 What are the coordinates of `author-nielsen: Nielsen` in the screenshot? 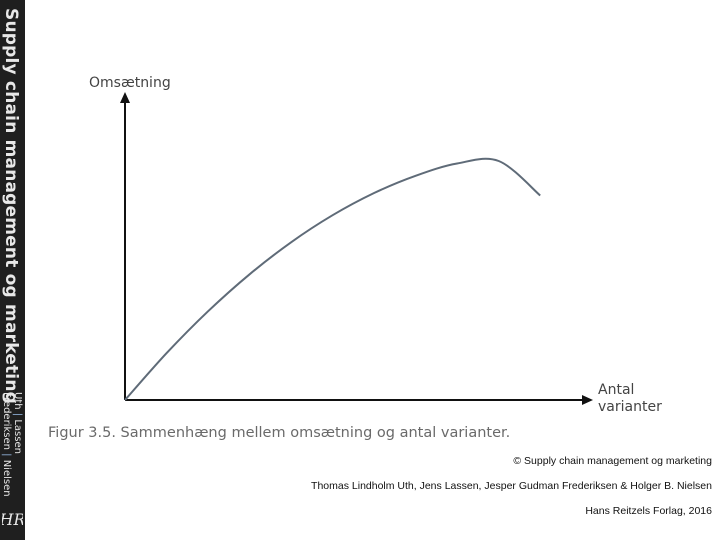 It's located at (6, 478).